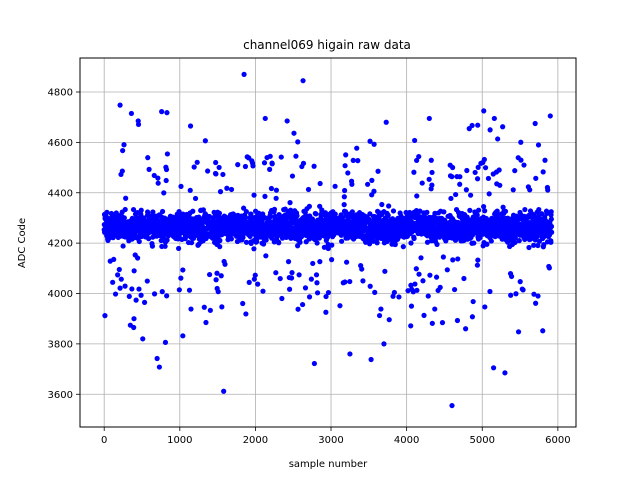 Image resolution: width=640 pixels, height=480 pixels. Describe the element at coordinates (104, 440) in the screenshot. I see `x-tick-label: 0` at that location.